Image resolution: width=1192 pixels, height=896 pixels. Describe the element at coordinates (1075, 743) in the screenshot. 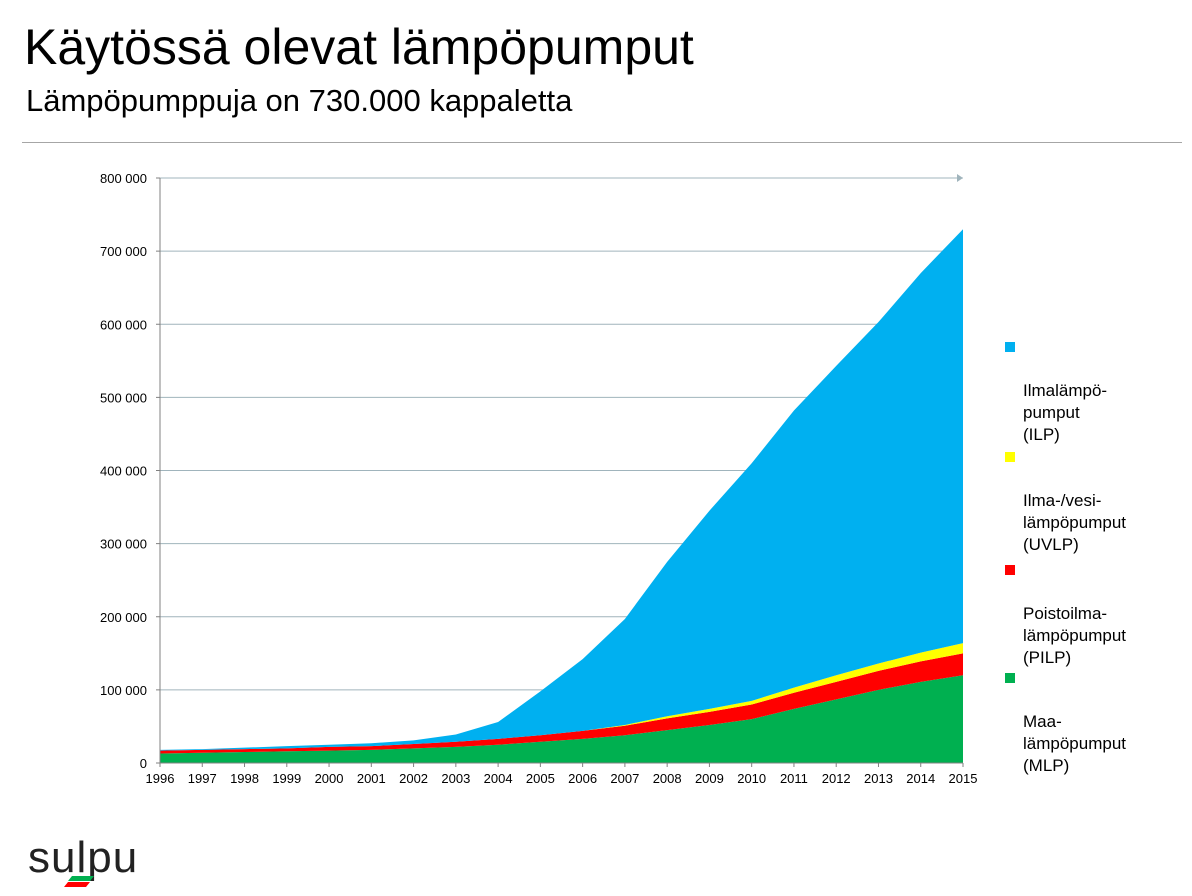

I see `legend-label-mlp: Maa- lämpöpumput (MLP)` at that location.